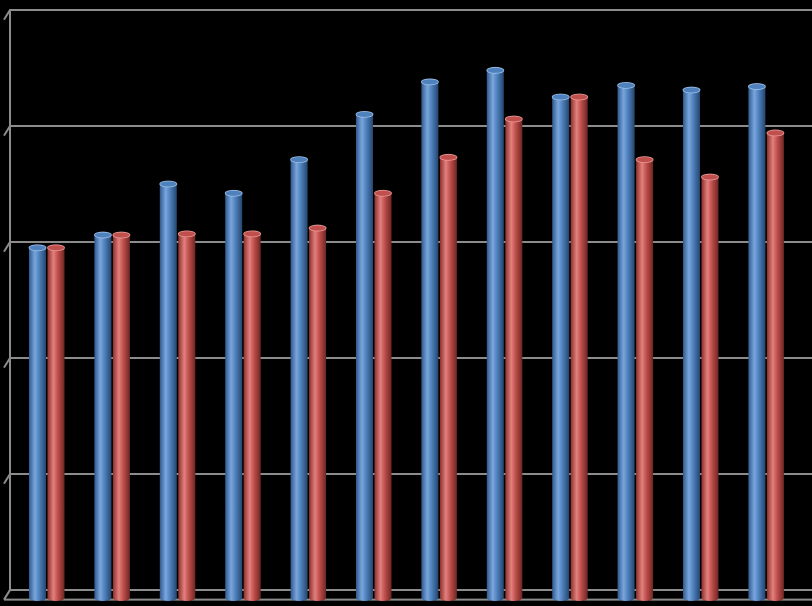 This screenshot has width=812, height=606. What do you see at coordinates (7, 305) in the screenshot?
I see `side-wall` at bounding box center [7, 305].